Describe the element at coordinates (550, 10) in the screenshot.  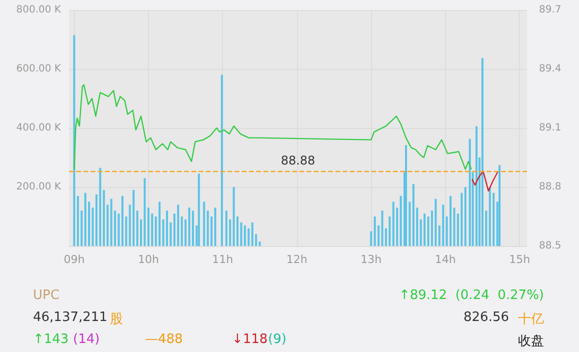
I see `y2-tick-label: 89.7` at that location.